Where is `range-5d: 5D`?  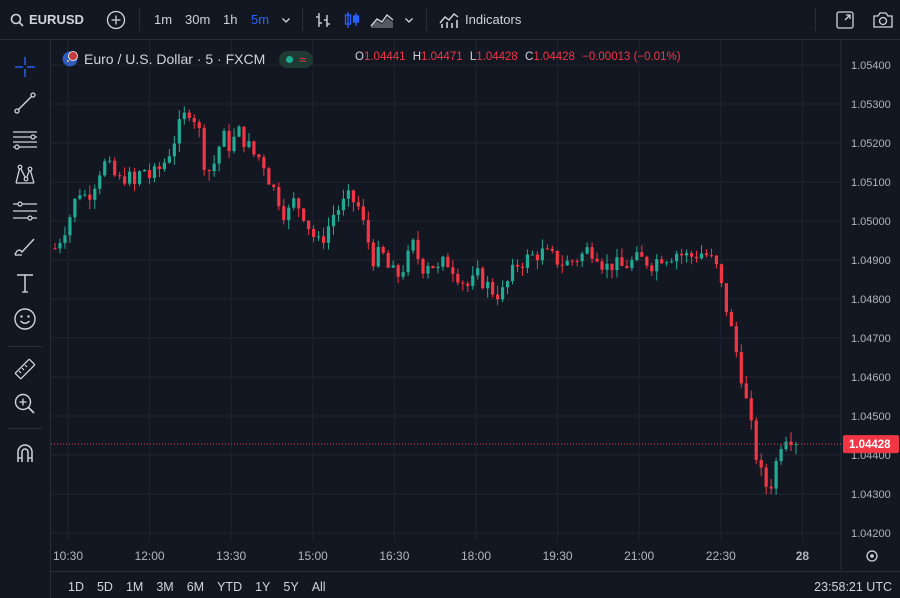 range-5d: 5D is located at coordinates (104, 587).